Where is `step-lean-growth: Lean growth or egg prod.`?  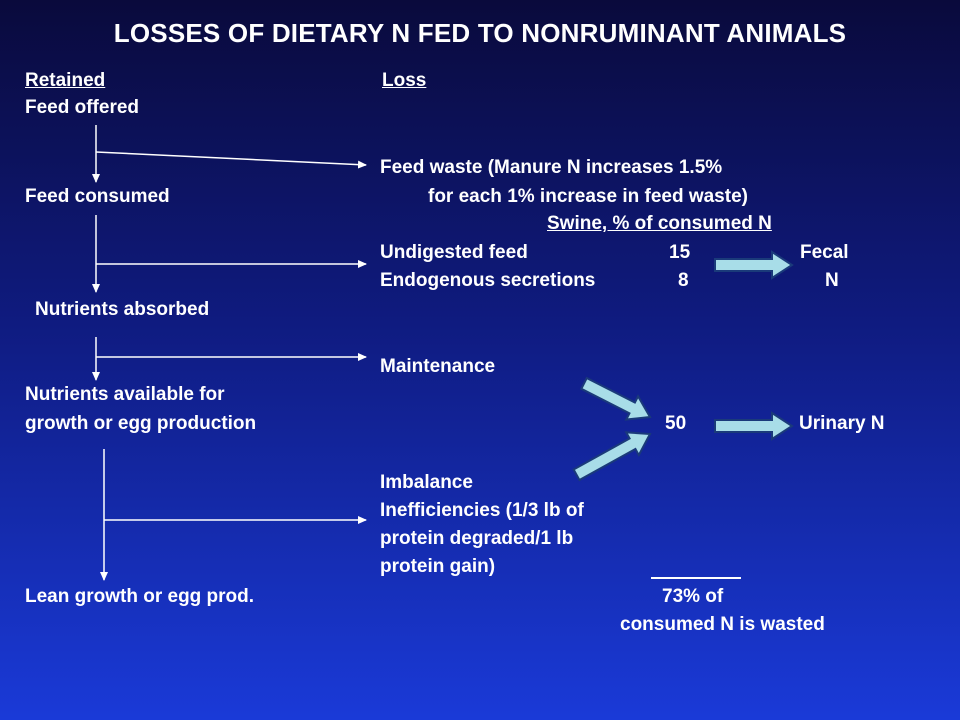 step-lean-growth: Lean growth or egg prod. is located at coordinates (140, 596).